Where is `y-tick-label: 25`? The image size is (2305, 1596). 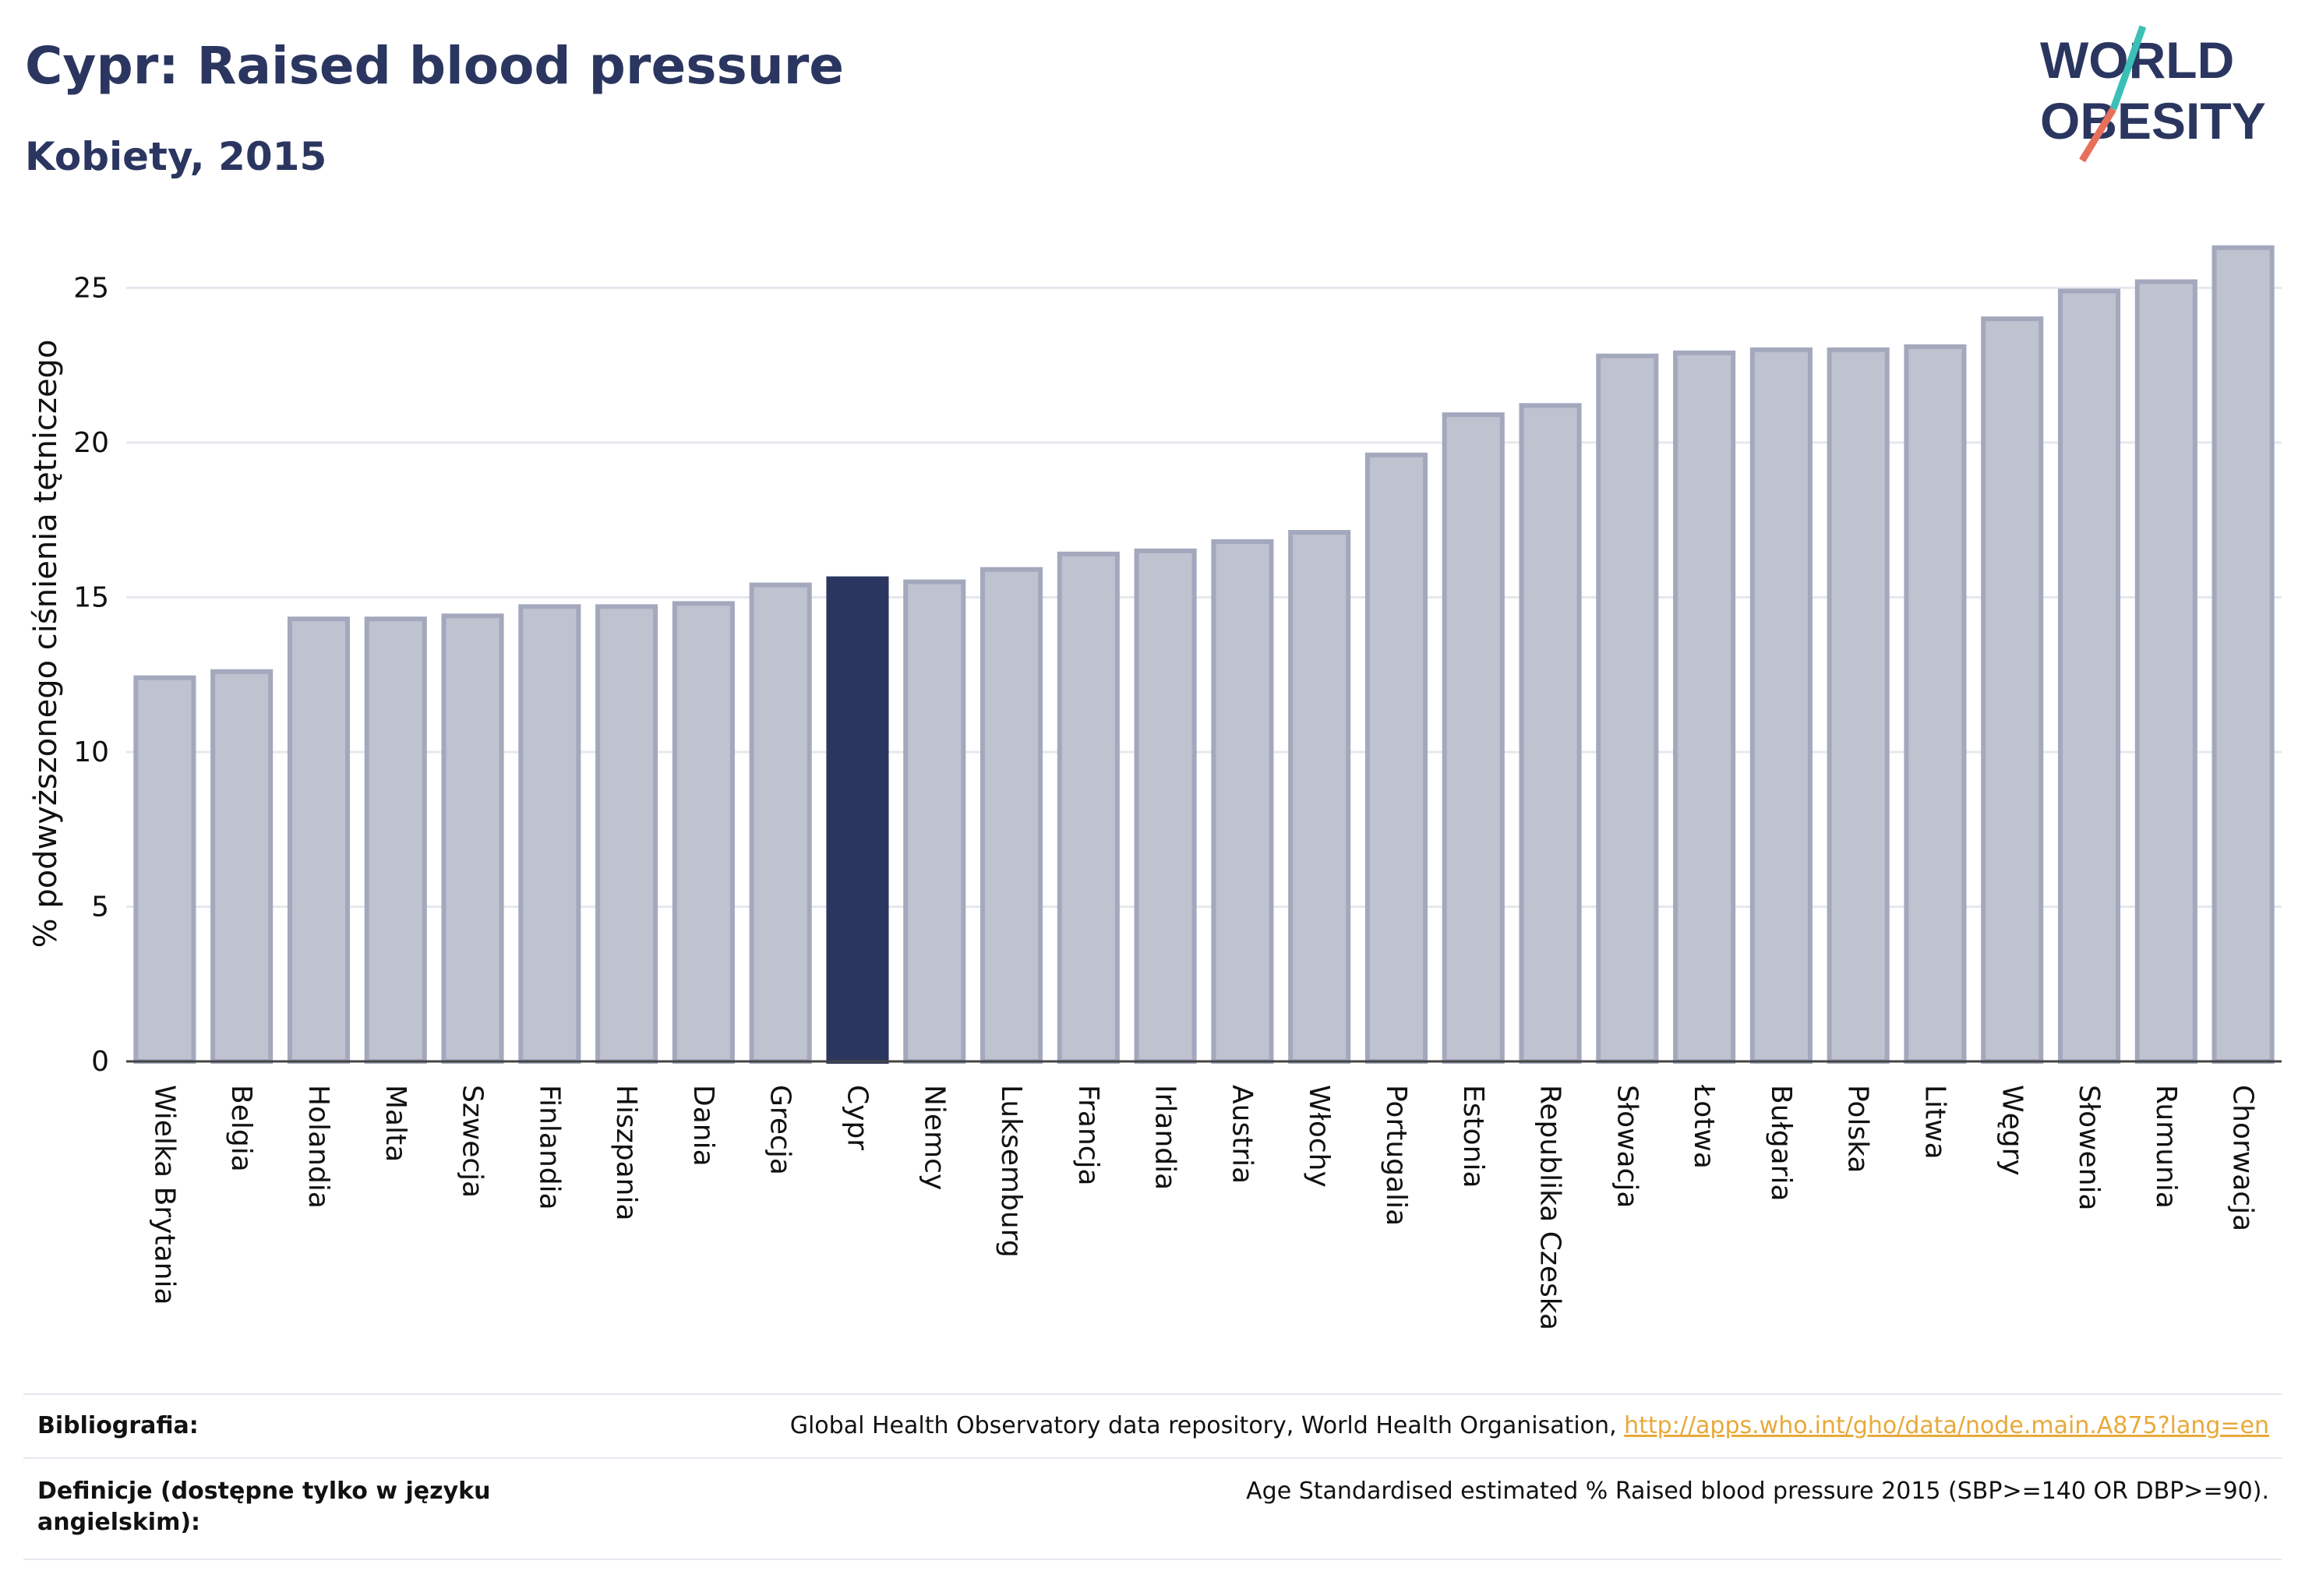
y-tick-label: 25 is located at coordinates (91, 288).